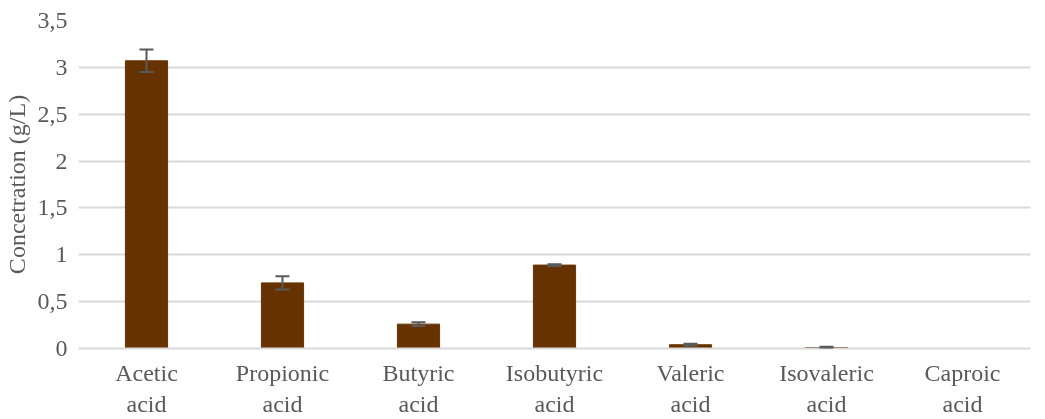  What do you see at coordinates (61, 254) in the screenshot?
I see `y-tick-label: 1` at bounding box center [61, 254].